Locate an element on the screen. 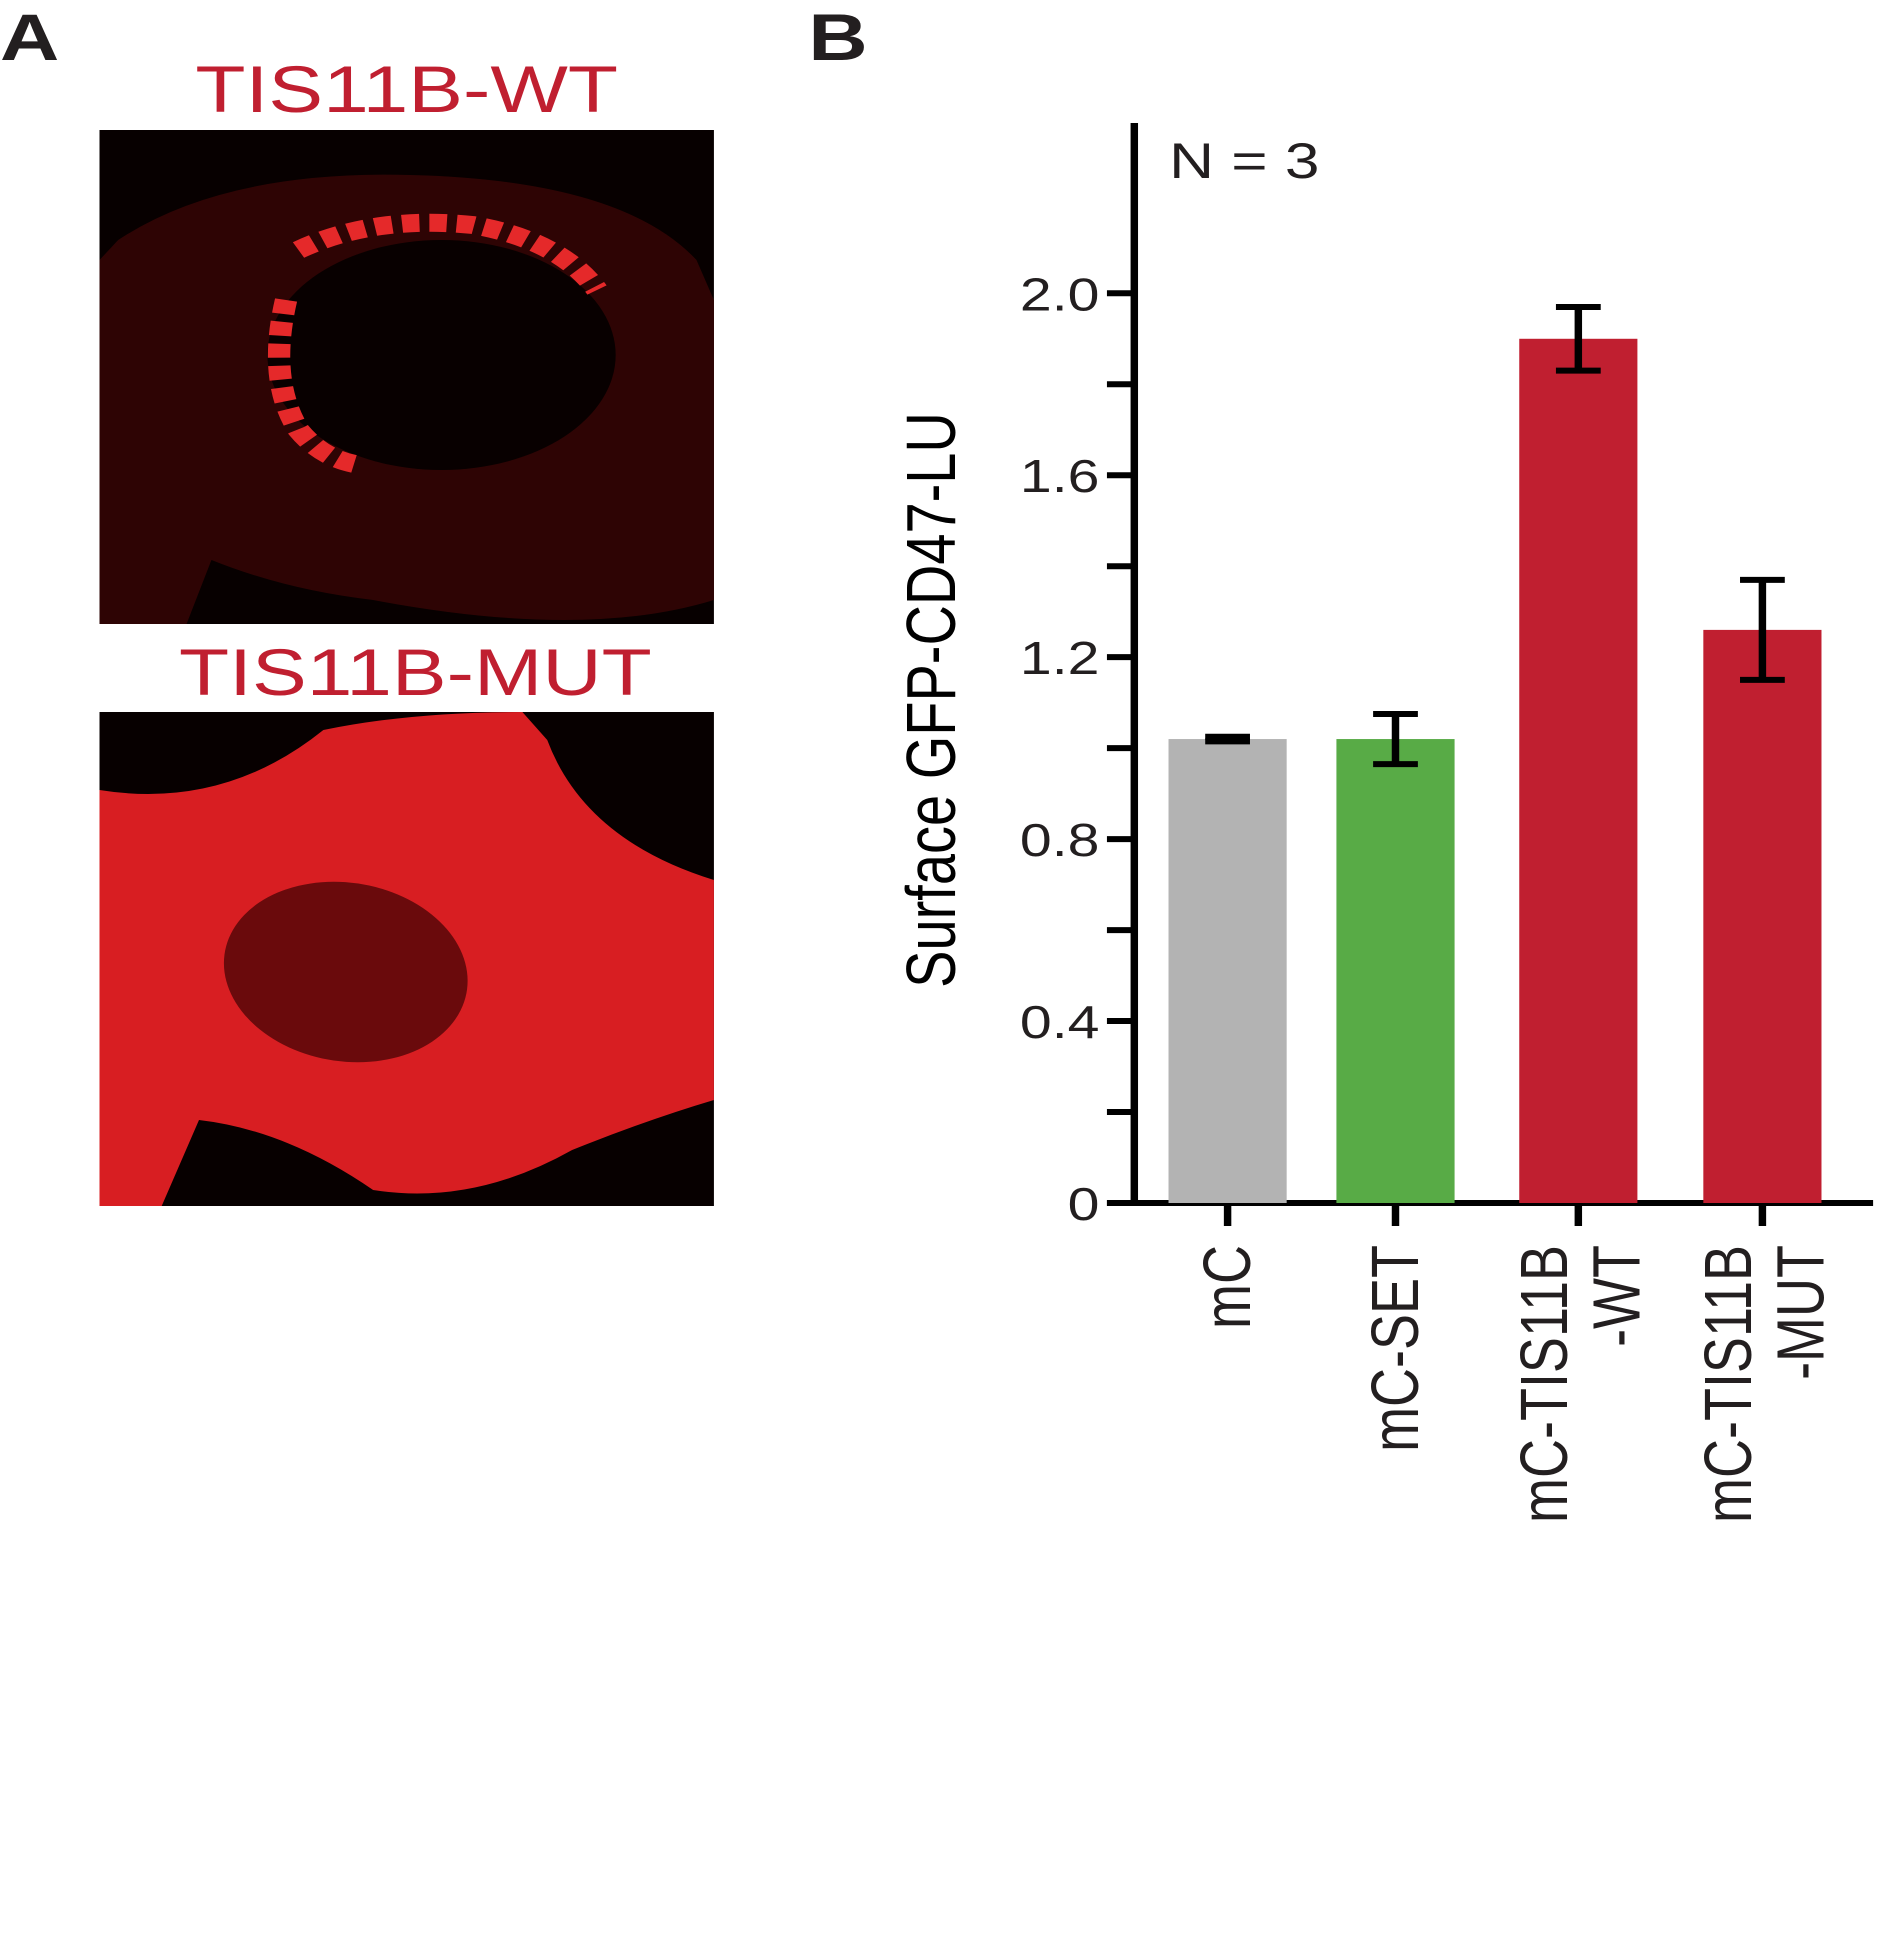 Image resolution: width=1893 pixels, height=1950 pixels. y-tick-label: 2.0 is located at coordinates (1060, 295).